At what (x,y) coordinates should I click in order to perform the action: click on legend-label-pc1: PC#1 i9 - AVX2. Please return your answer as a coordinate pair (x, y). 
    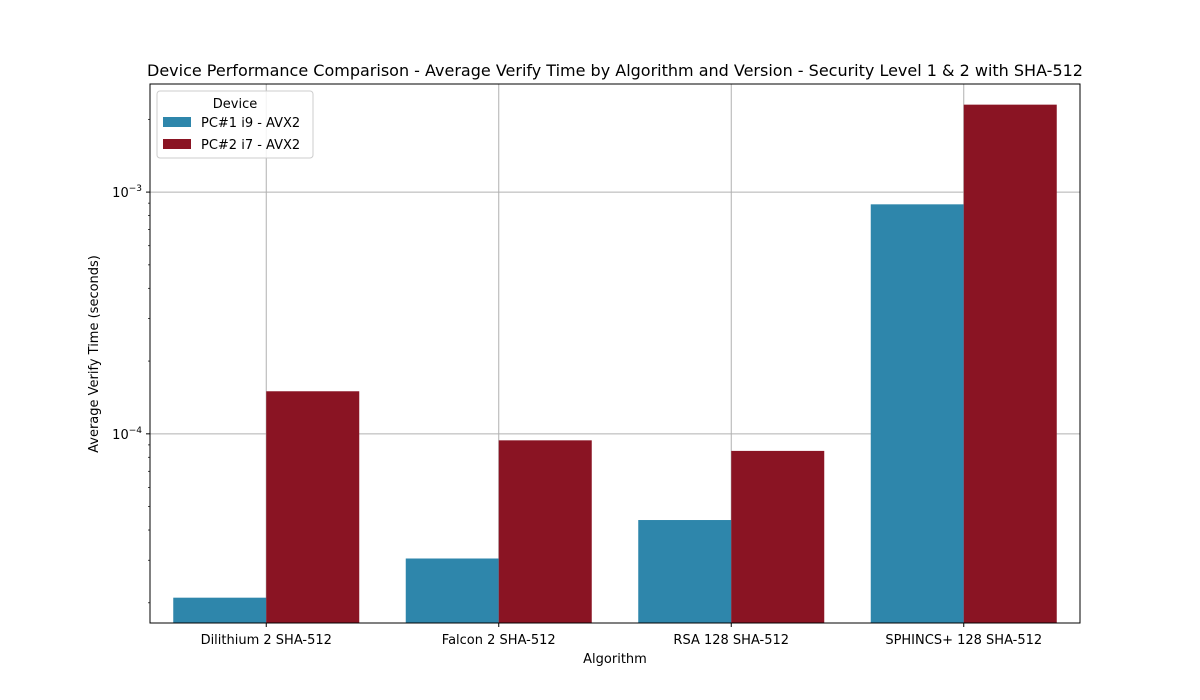
    Looking at the image, I should click on (250, 123).